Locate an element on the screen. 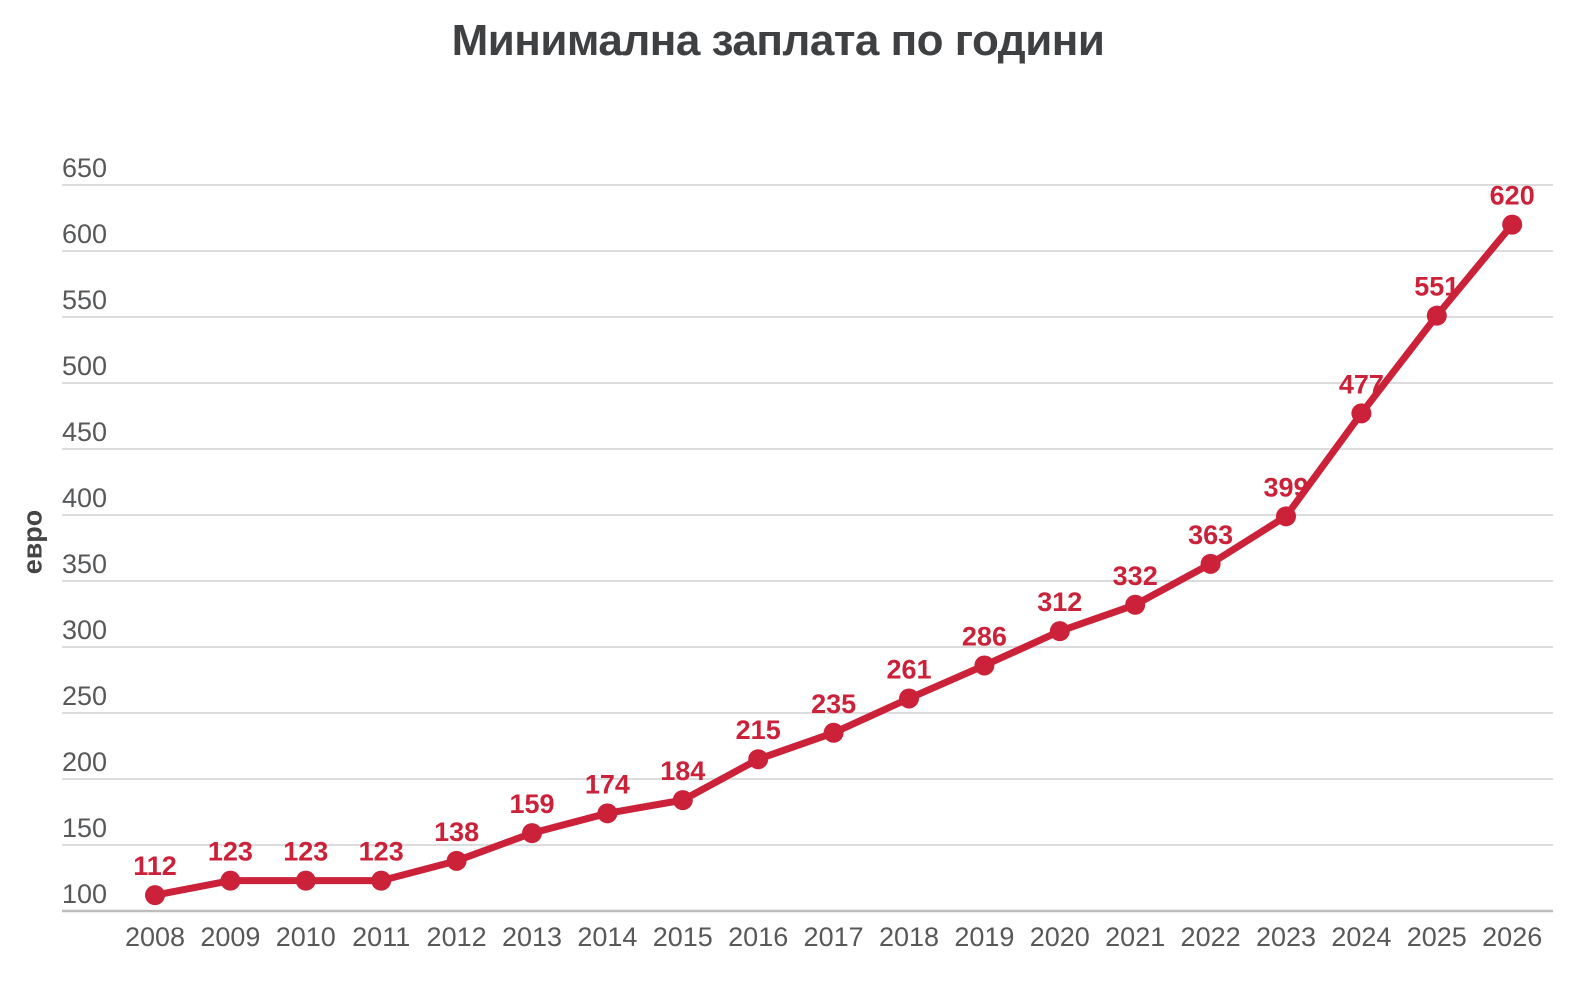  x-tick-label: 2022 is located at coordinates (1211, 937).